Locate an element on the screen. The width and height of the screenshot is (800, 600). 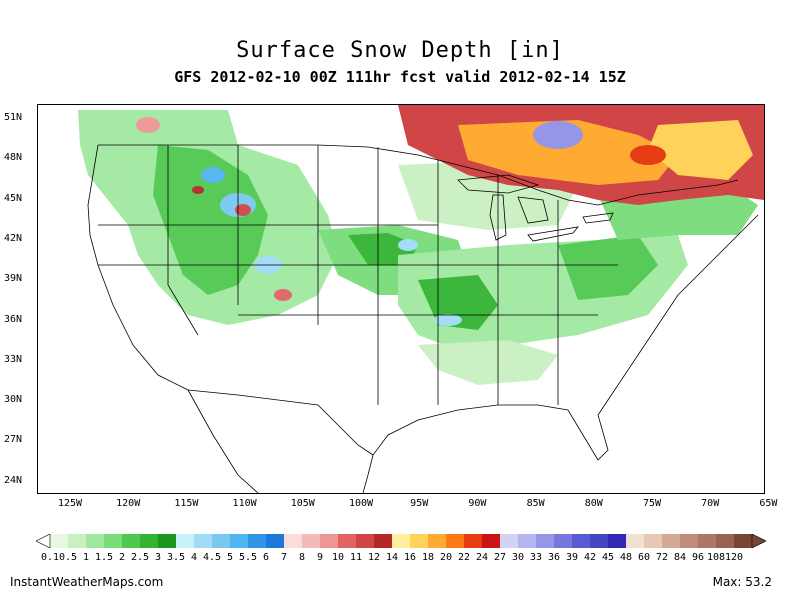
legend-tick-label: 30 is located at coordinates (518, 557).